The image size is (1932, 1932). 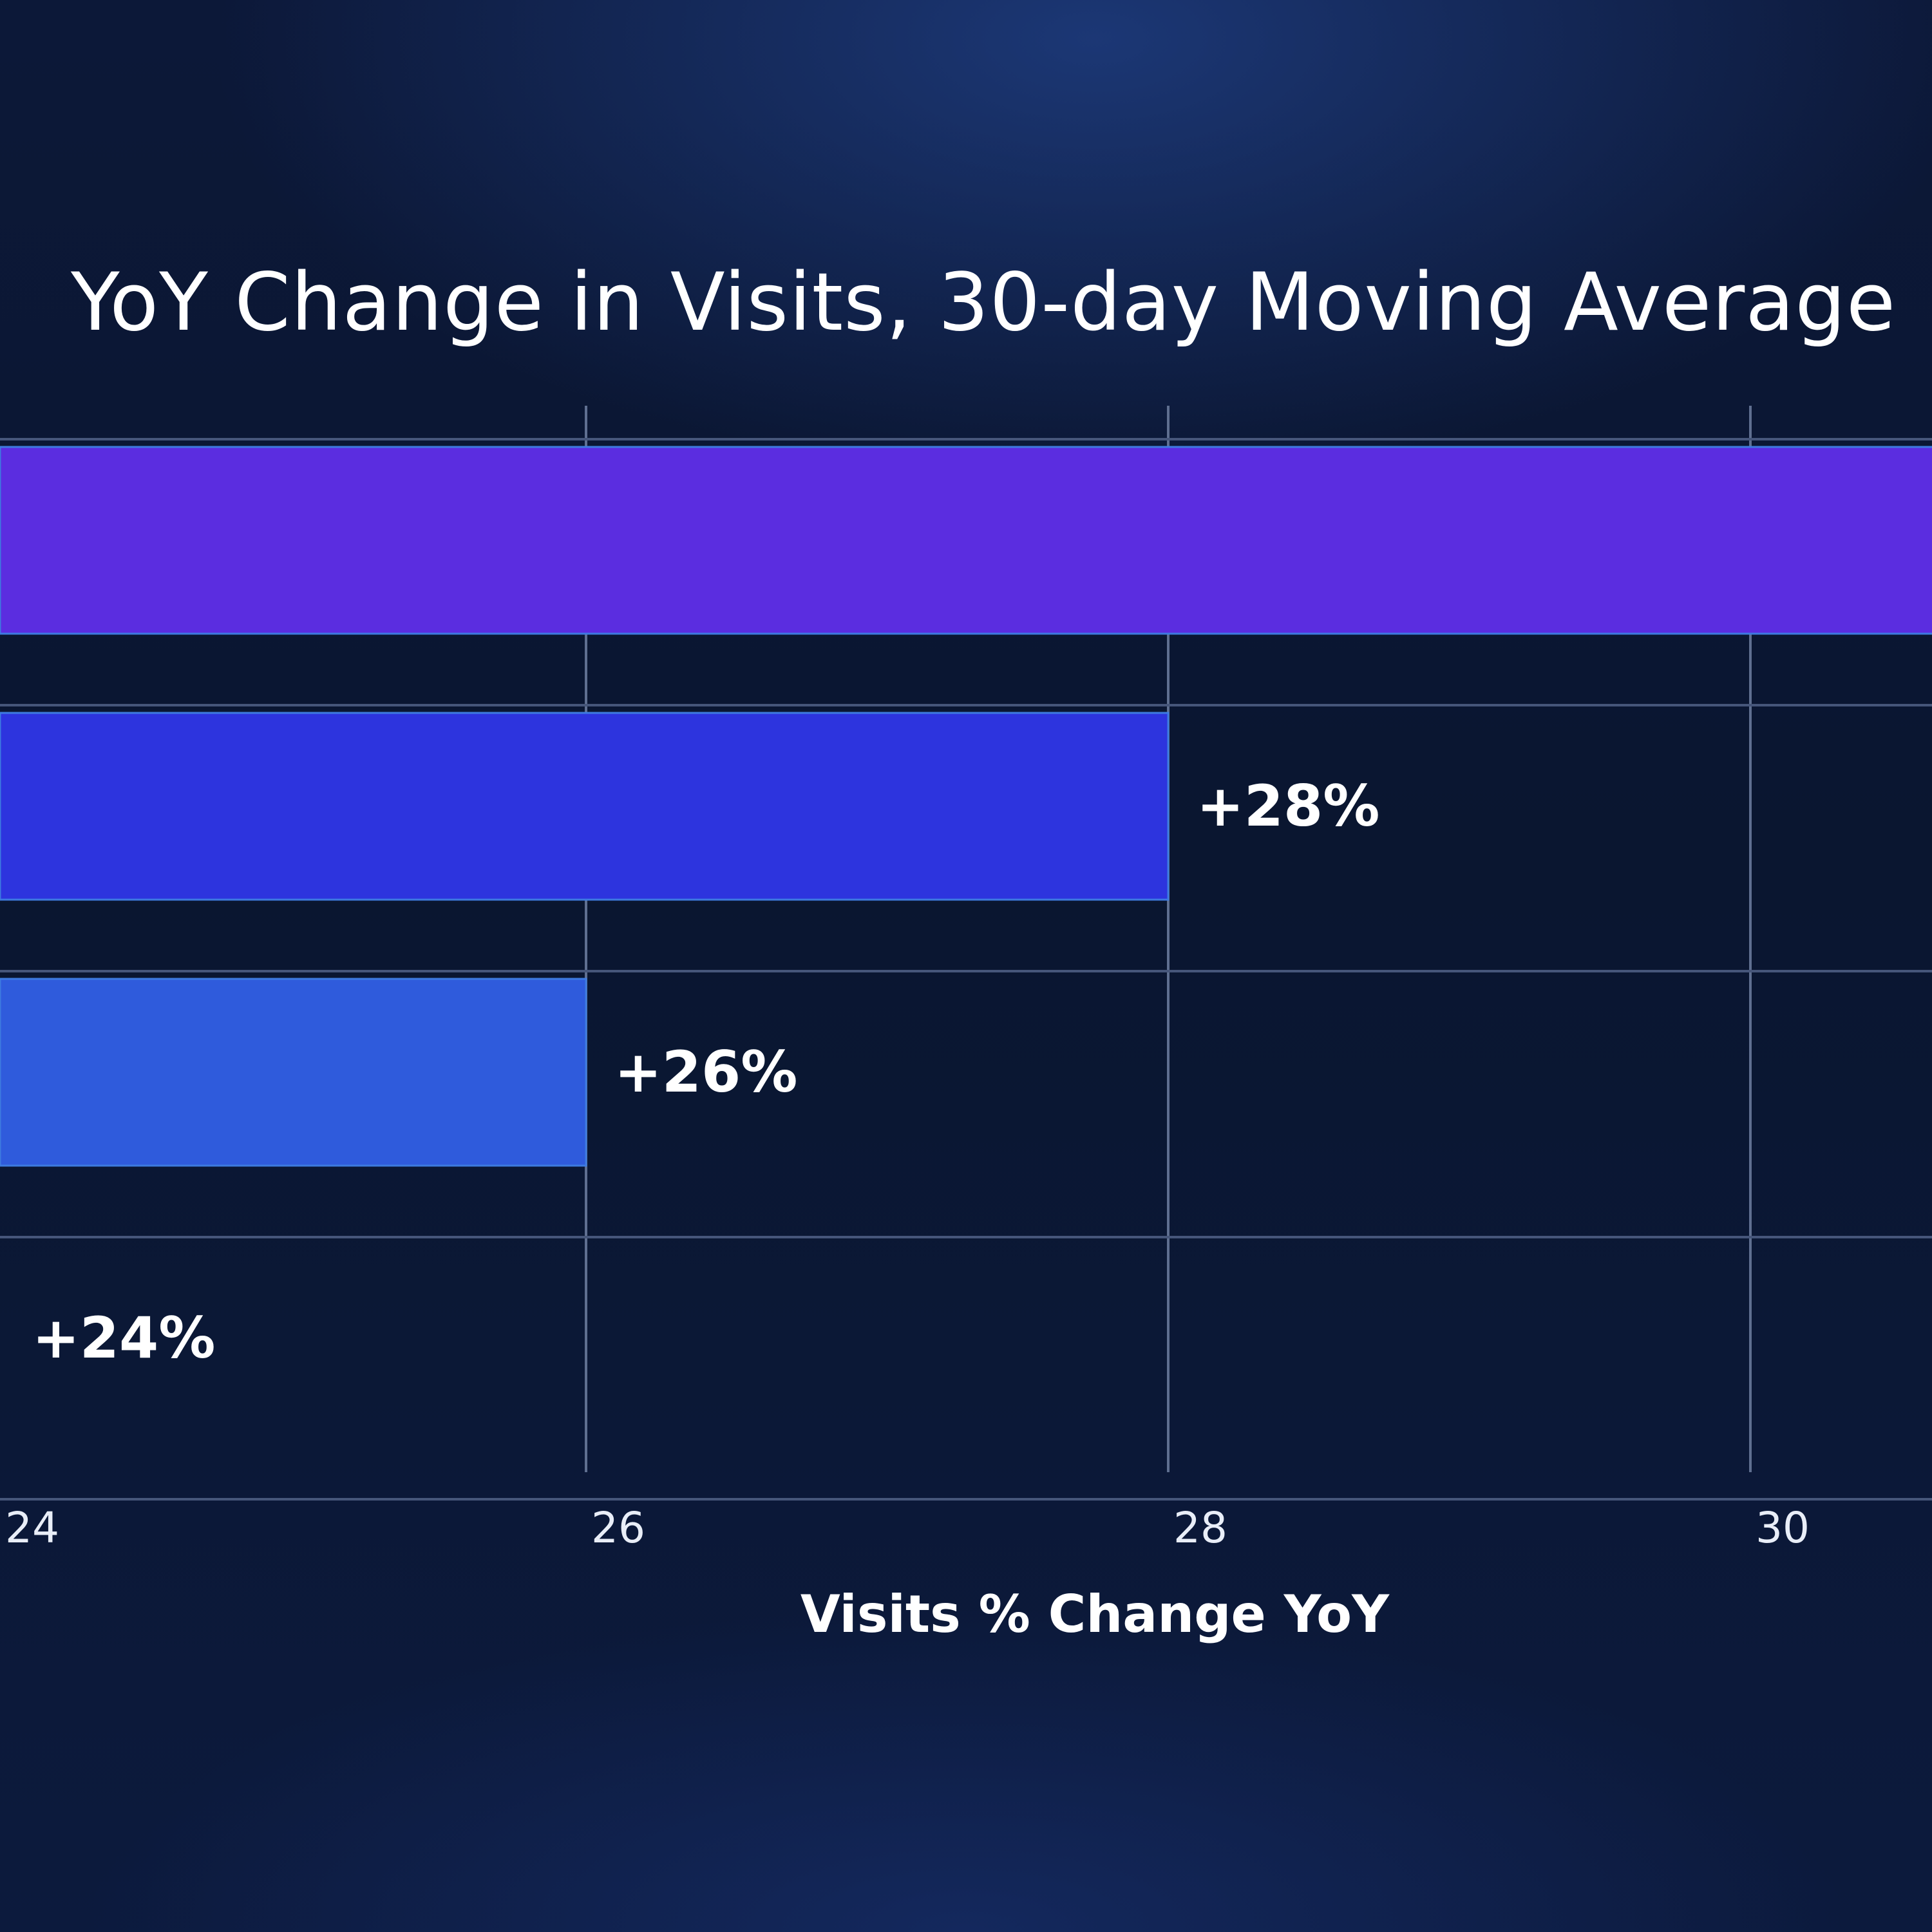 What do you see at coordinates (618, 1528) in the screenshot?
I see `x-tick-label-1: 26` at bounding box center [618, 1528].